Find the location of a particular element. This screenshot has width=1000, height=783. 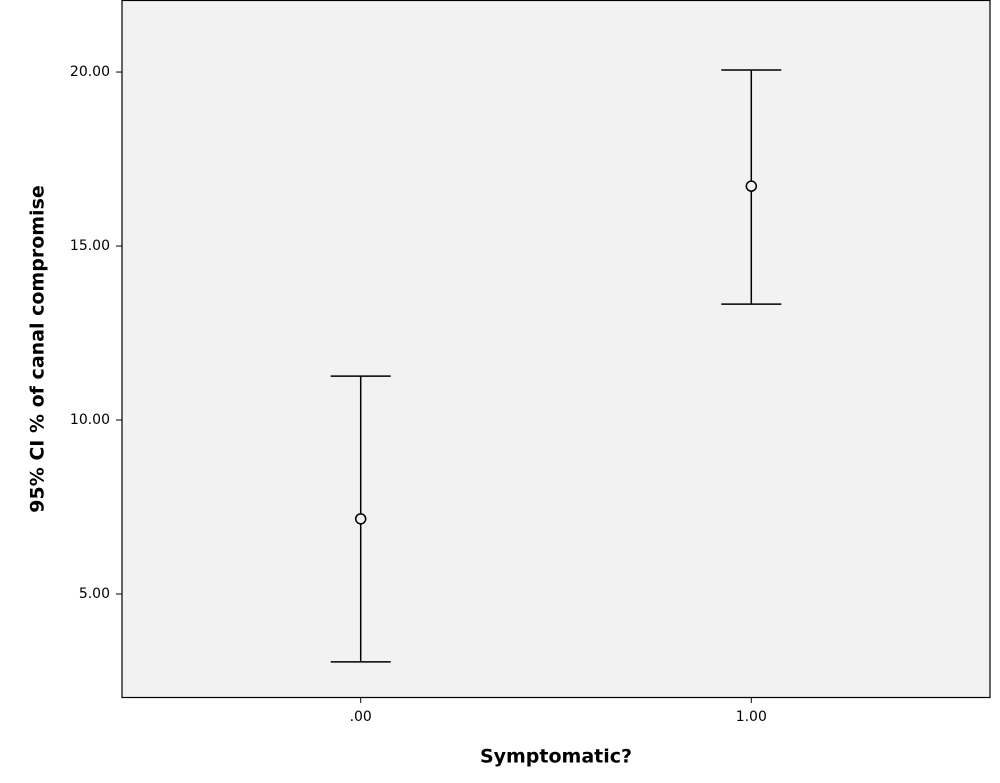

y-tick-label: 20.00 is located at coordinates (90, 72).